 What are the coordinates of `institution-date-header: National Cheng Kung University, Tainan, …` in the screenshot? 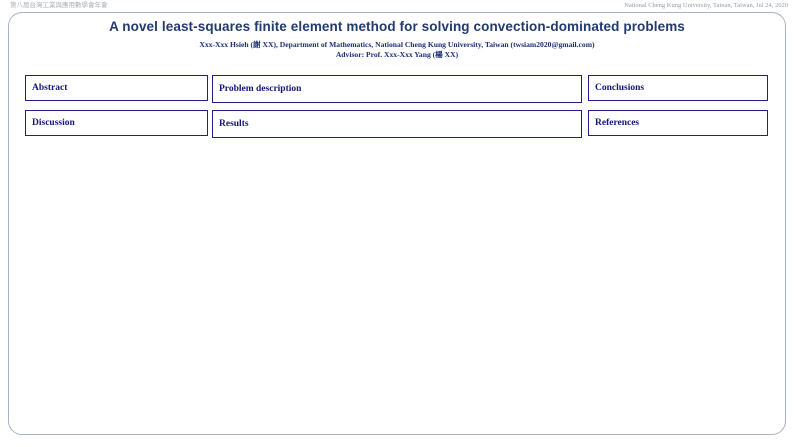 It's located at (706, 5).